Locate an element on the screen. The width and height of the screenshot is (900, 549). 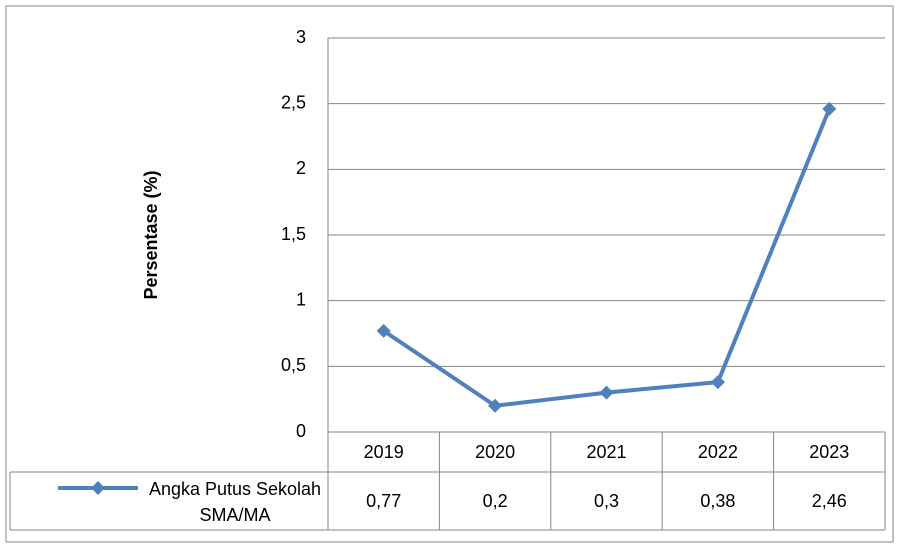
y-tick-label: 1,5 is located at coordinates (293, 234).